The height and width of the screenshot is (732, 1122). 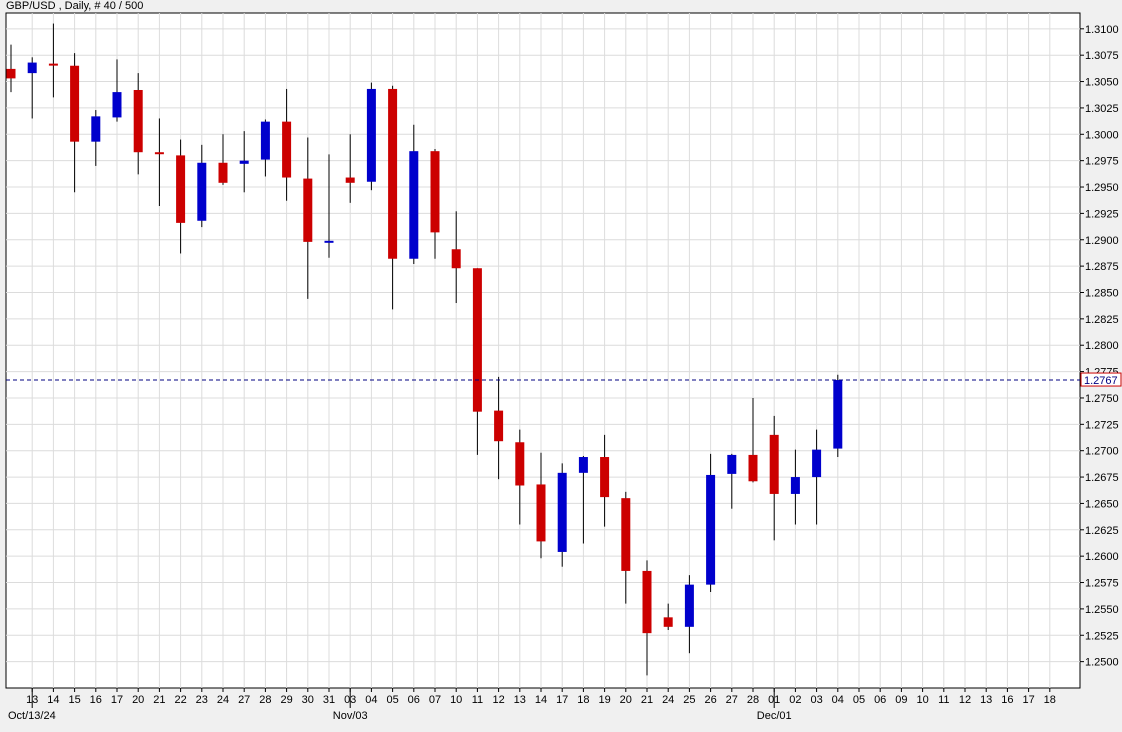 What do you see at coordinates (1102, 162) in the screenshot?
I see `y-tick-label: 1.2975` at bounding box center [1102, 162].